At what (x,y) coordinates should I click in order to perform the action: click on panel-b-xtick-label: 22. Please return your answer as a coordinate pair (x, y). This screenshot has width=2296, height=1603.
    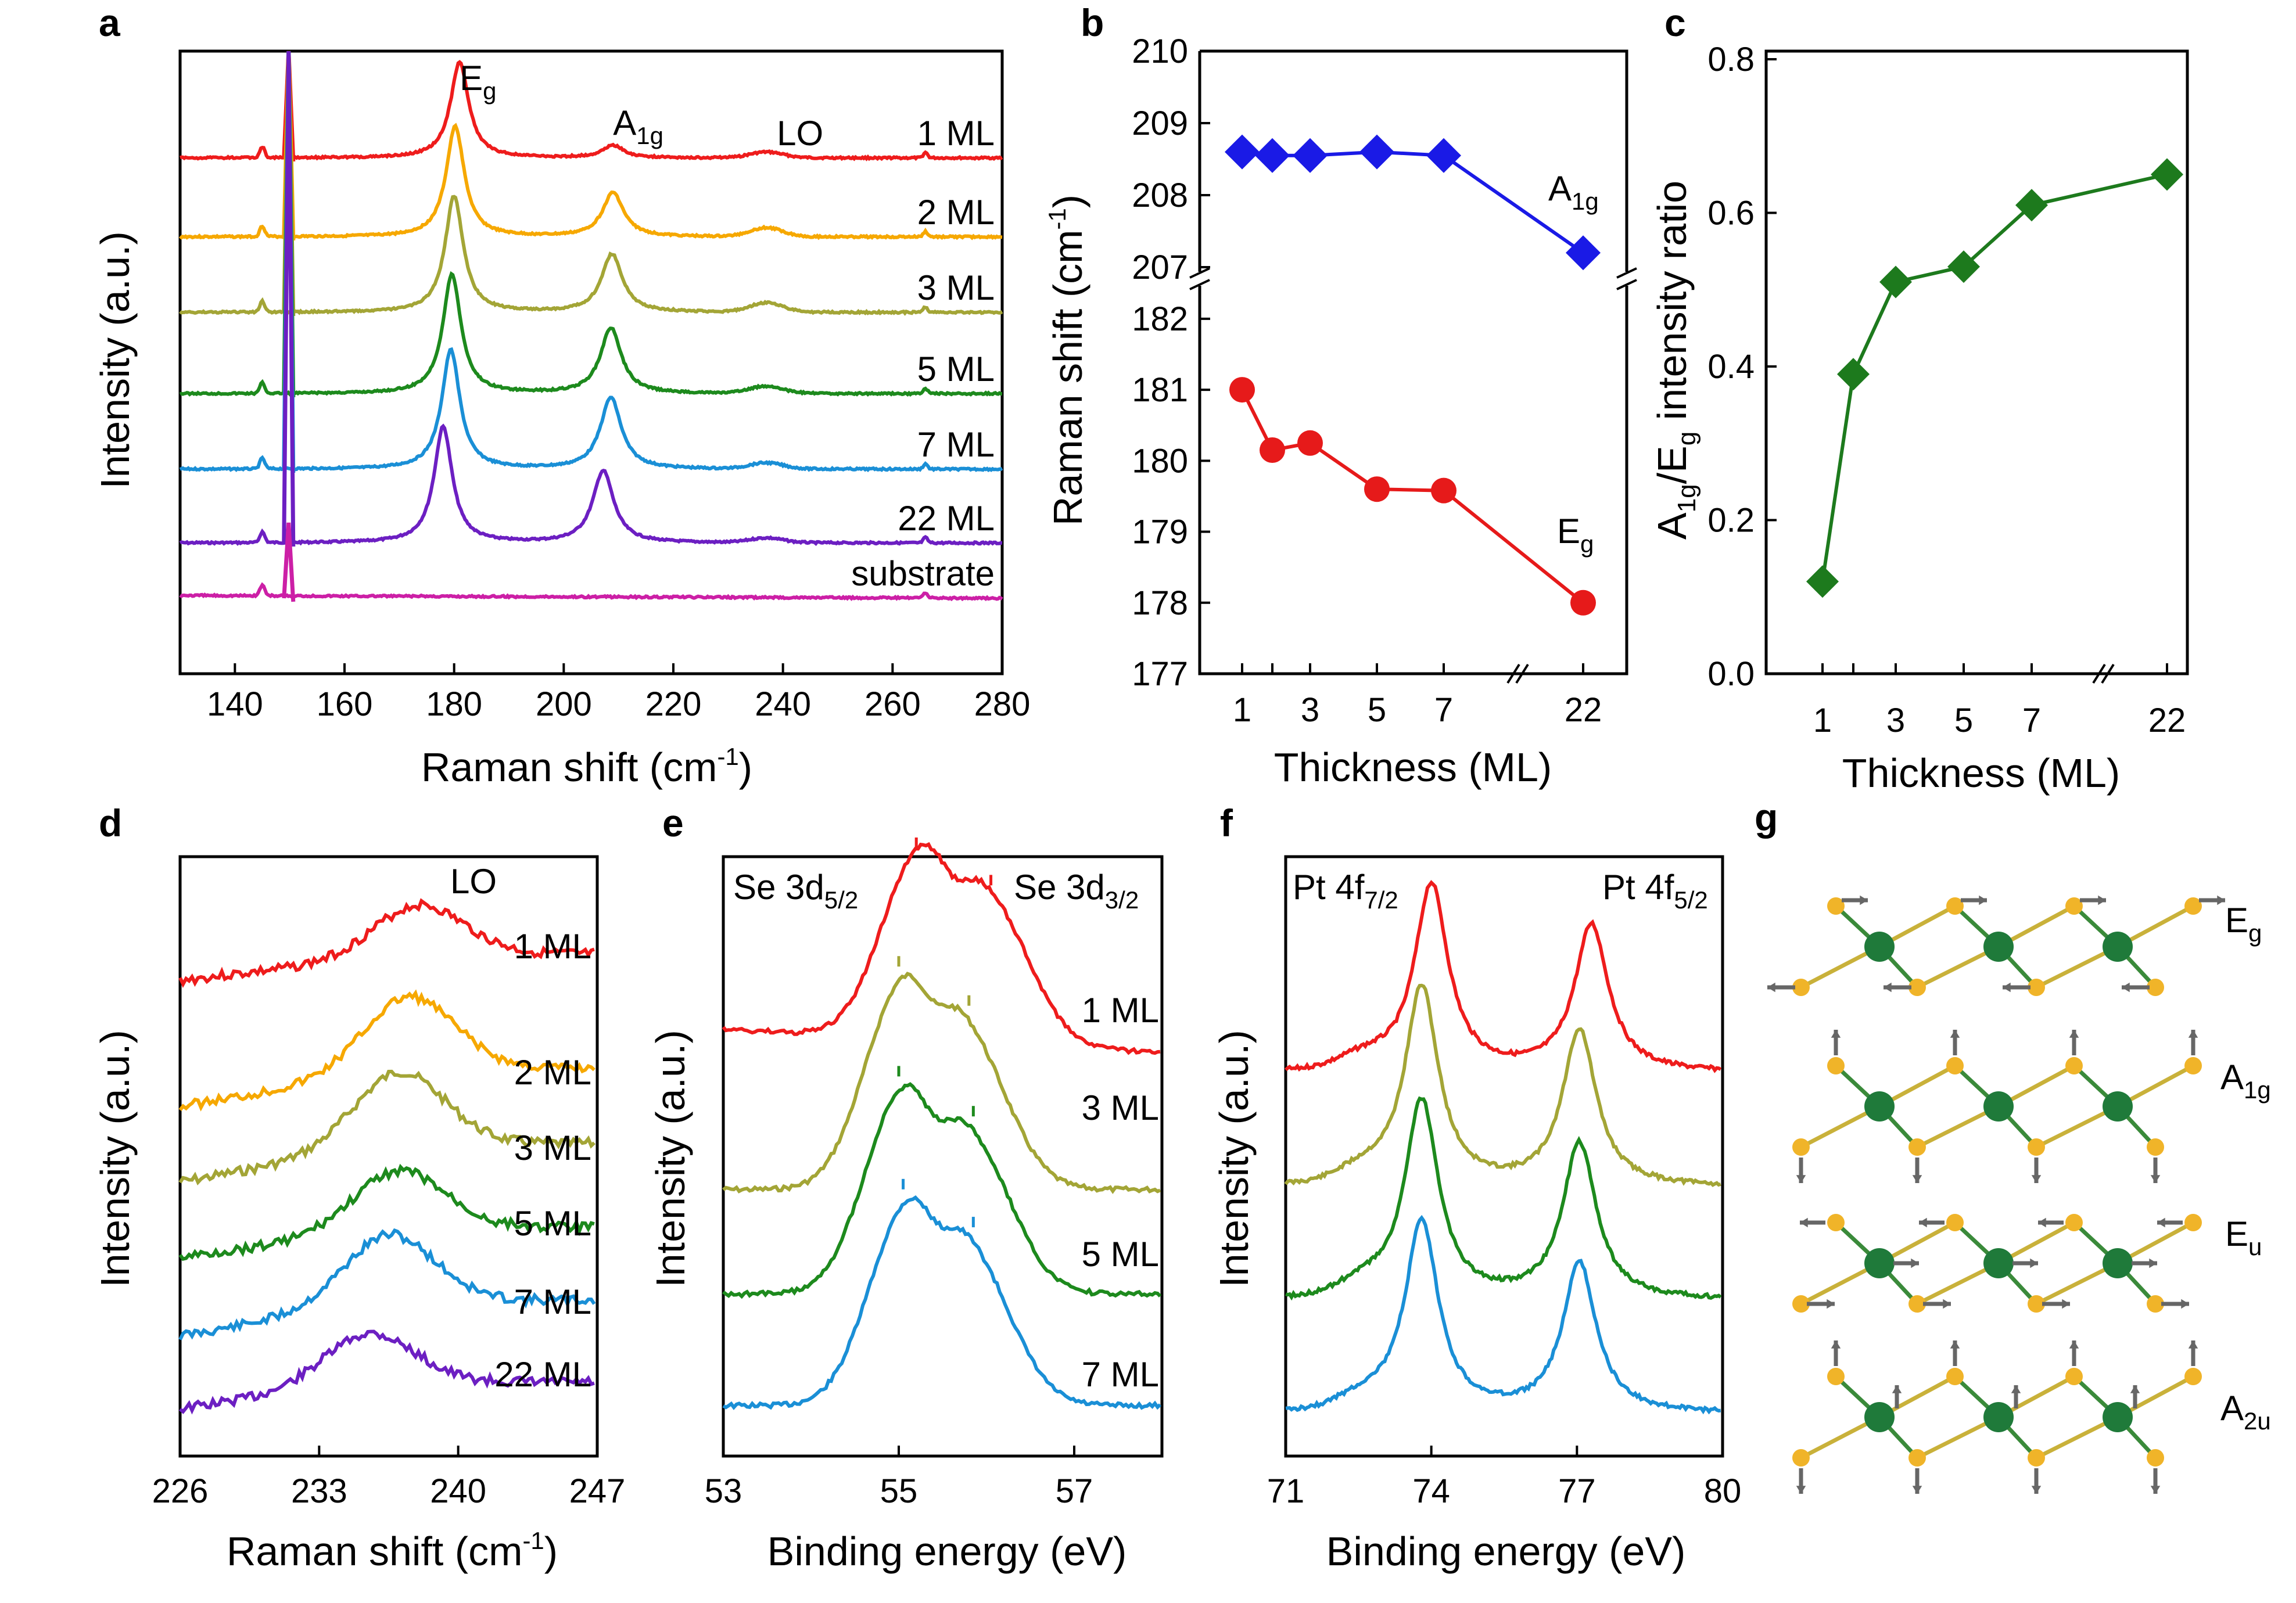
    Looking at the image, I should click on (1583, 710).